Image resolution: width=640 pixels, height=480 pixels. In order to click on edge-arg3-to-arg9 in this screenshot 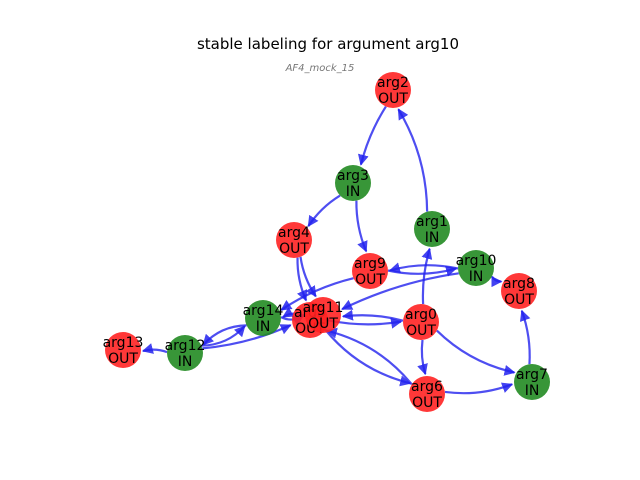, I will do `click(361, 226)`.